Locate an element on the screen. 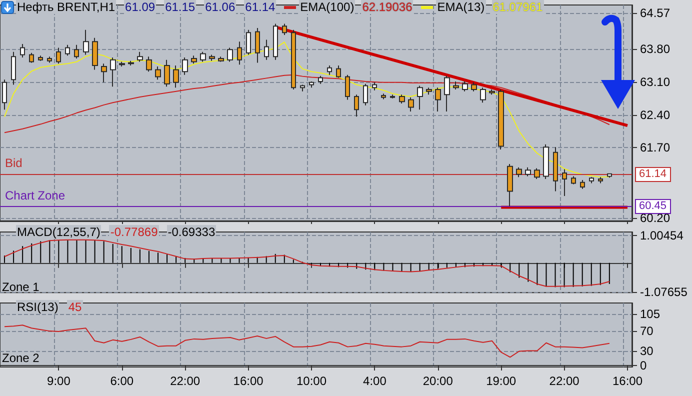 Image resolution: width=692 pixels, height=396 pixels. annotation: 62.19036 is located at coordinates (387, 7).